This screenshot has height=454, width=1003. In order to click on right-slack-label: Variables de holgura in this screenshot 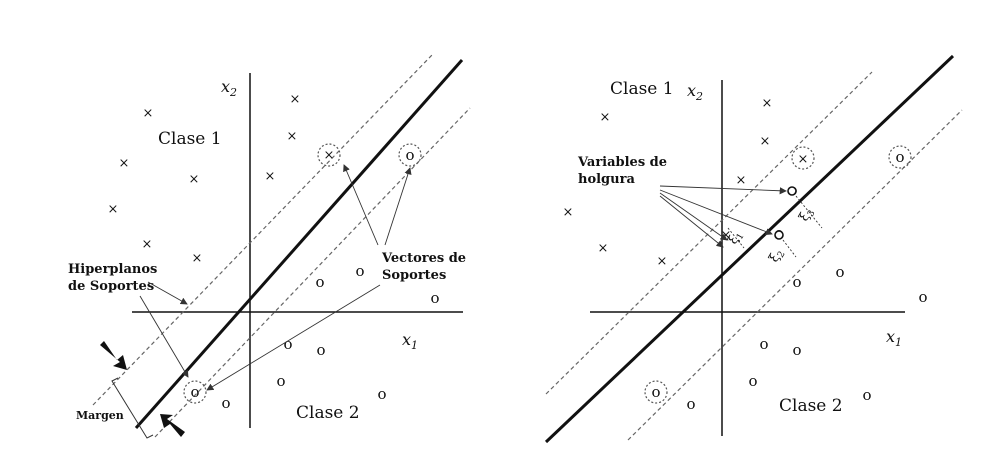, I will do `click(624, 171)`.